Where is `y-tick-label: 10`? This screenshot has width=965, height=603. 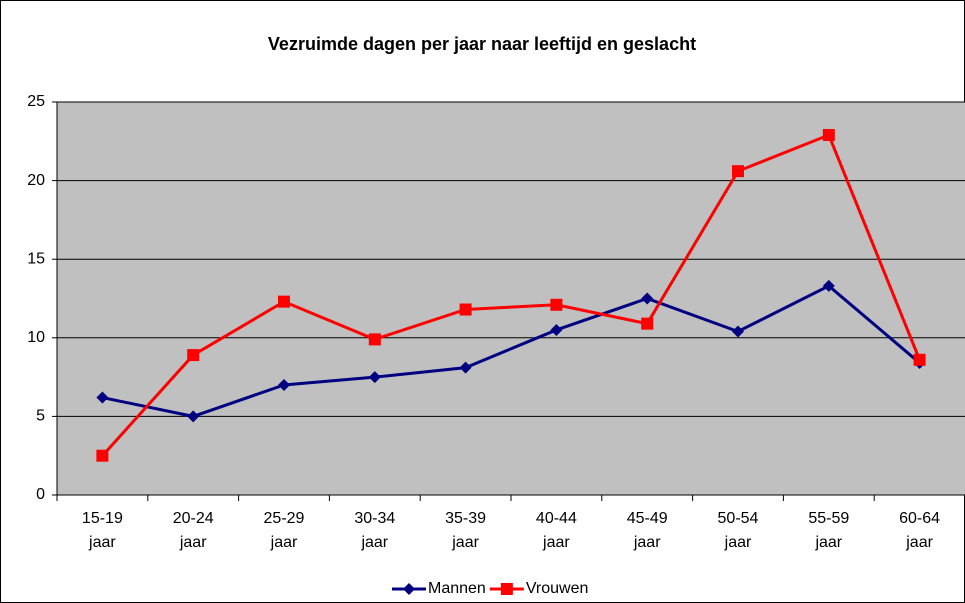
y-tick-label: 10 is located at coordinates (36, 337).